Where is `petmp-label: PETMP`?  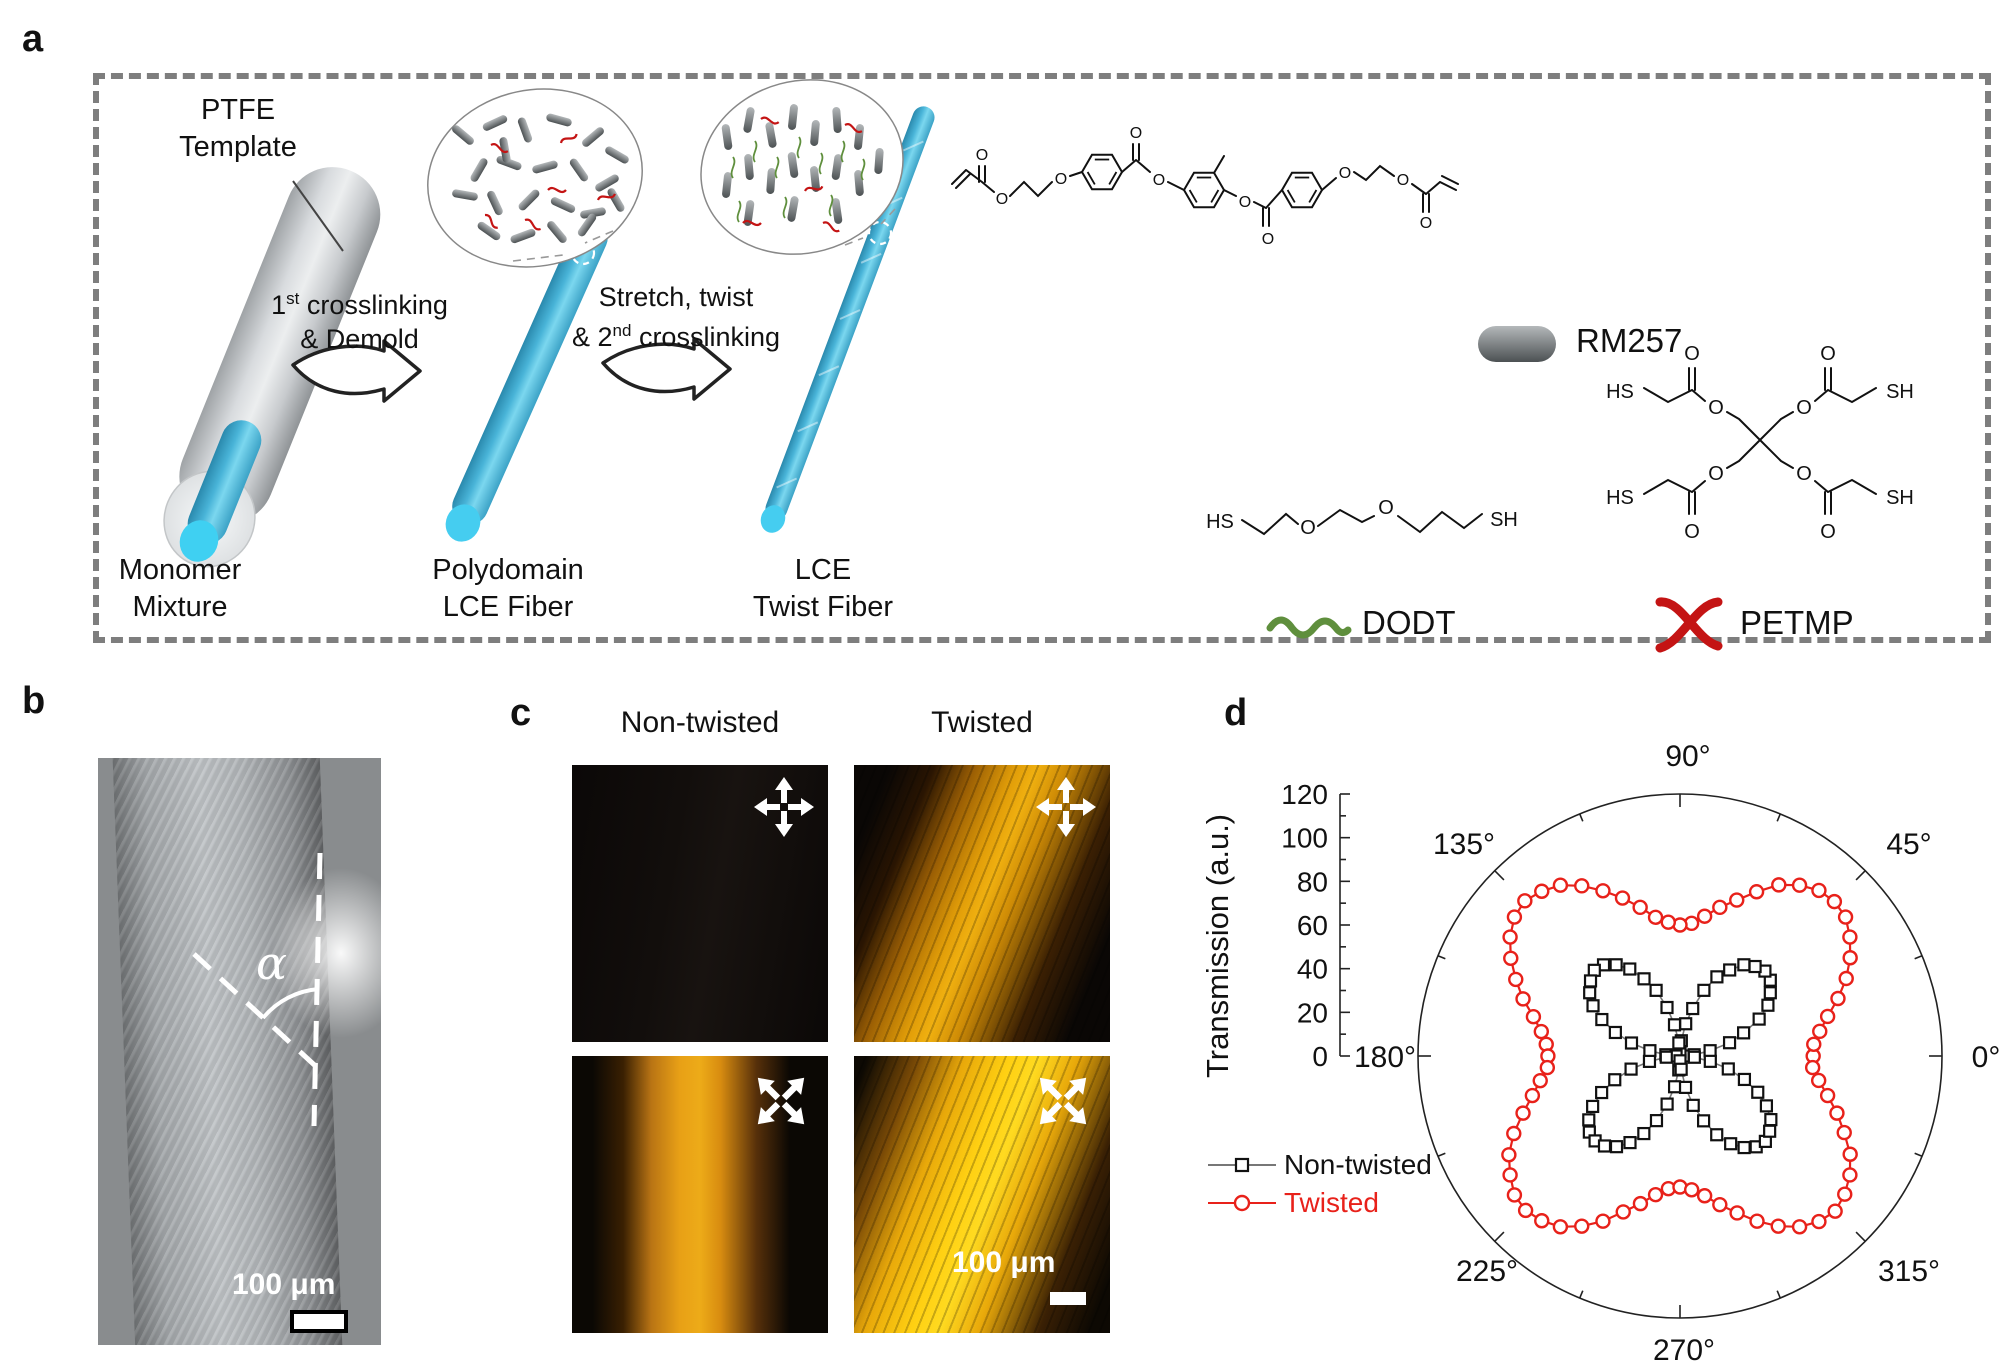 petmp-label: PETMP is located at coordinates (1797, 622).